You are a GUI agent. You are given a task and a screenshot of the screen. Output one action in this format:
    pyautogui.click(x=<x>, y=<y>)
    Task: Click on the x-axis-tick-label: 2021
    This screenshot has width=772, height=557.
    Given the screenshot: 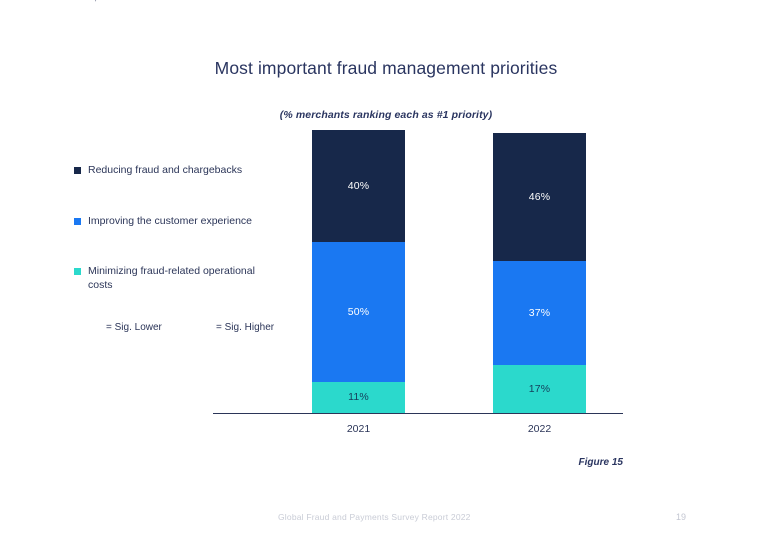 What is the action you would take?
    pyautogui.click(x=358, y=429)
    